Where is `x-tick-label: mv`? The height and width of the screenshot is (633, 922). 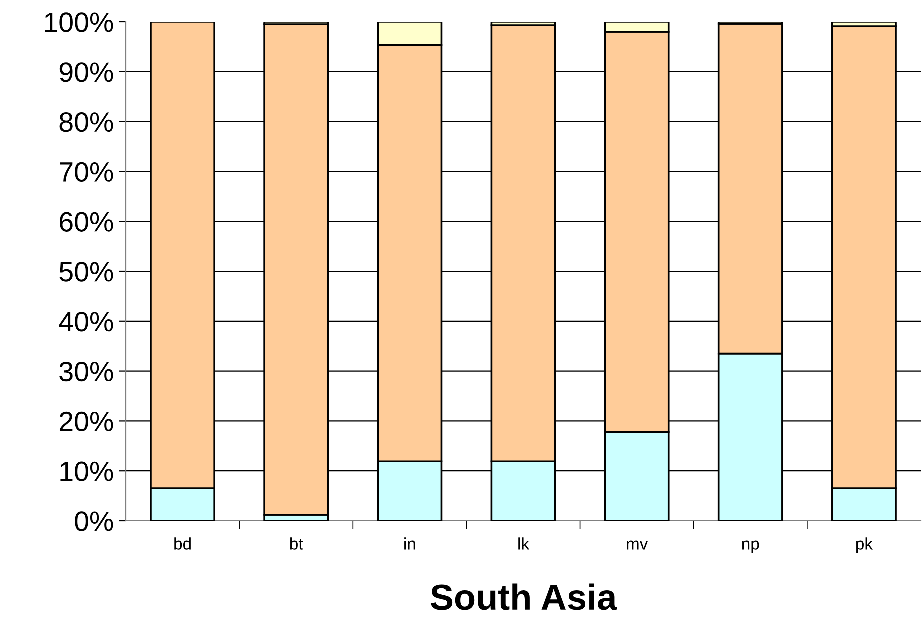 x-tick-label: mv is located at coordinates (637, 545).